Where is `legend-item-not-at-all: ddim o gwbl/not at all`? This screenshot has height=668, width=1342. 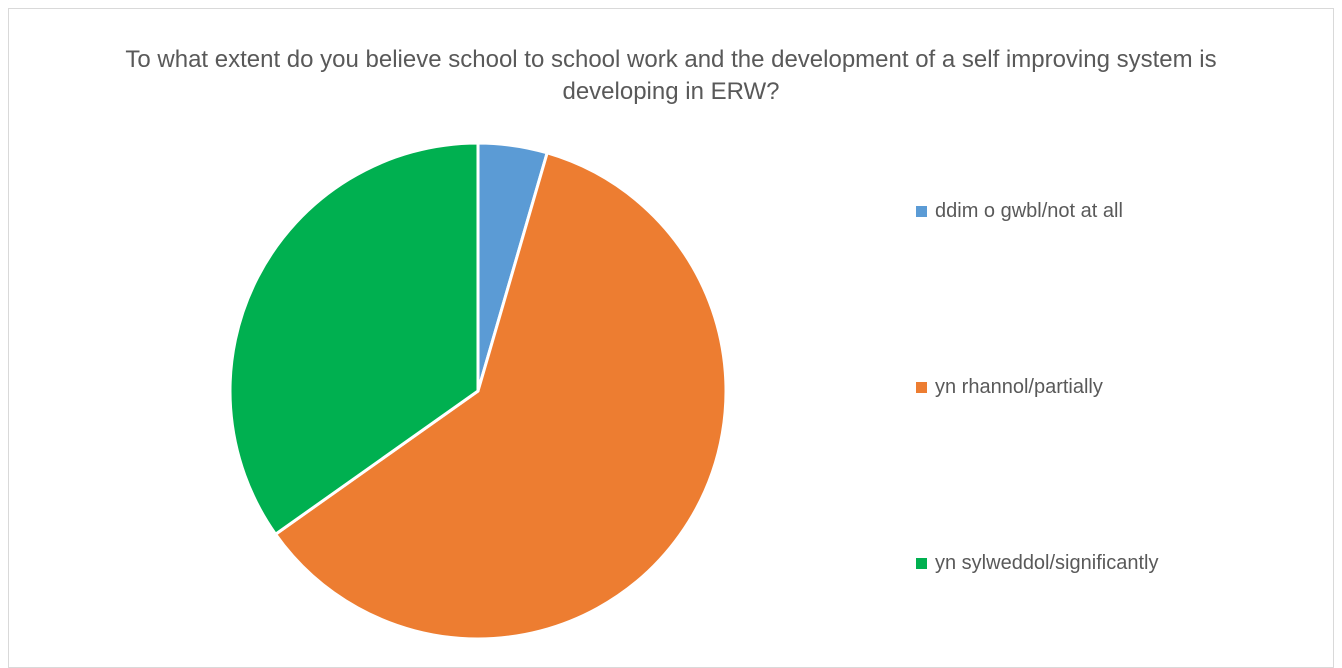 legend-item-not-at-all: ddim o gwbl/not at all is located at coordinates (1019, 211).